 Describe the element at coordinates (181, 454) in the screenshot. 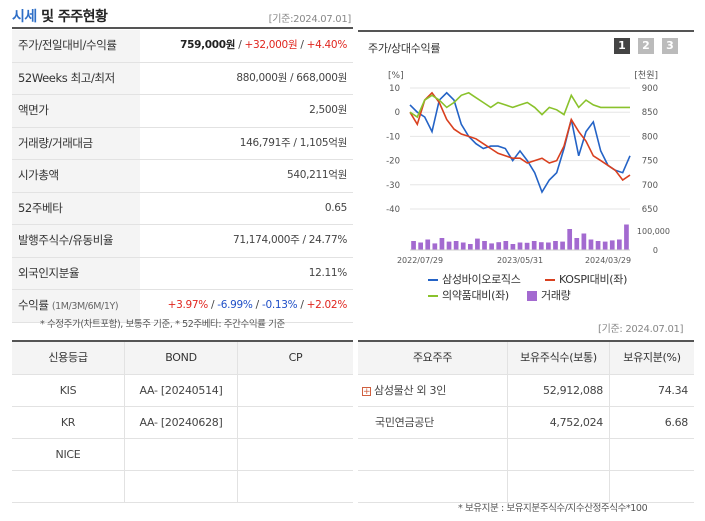

I see `bond-cell` at that location.